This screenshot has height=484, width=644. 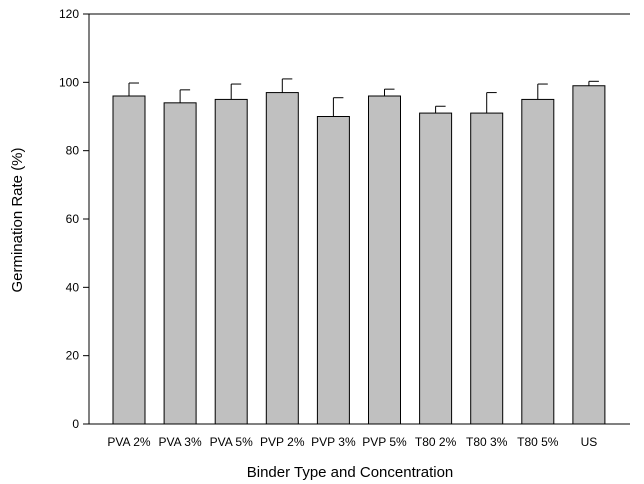 I want to click on y-tick-label: 60, so click(x=73, y=219).